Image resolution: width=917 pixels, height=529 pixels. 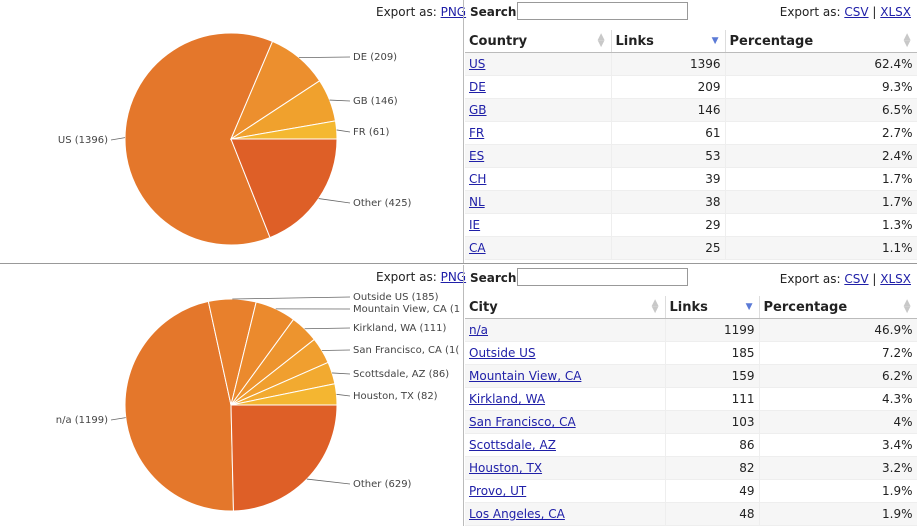 I want to click on pie-slice, so click(x=284, y=458).